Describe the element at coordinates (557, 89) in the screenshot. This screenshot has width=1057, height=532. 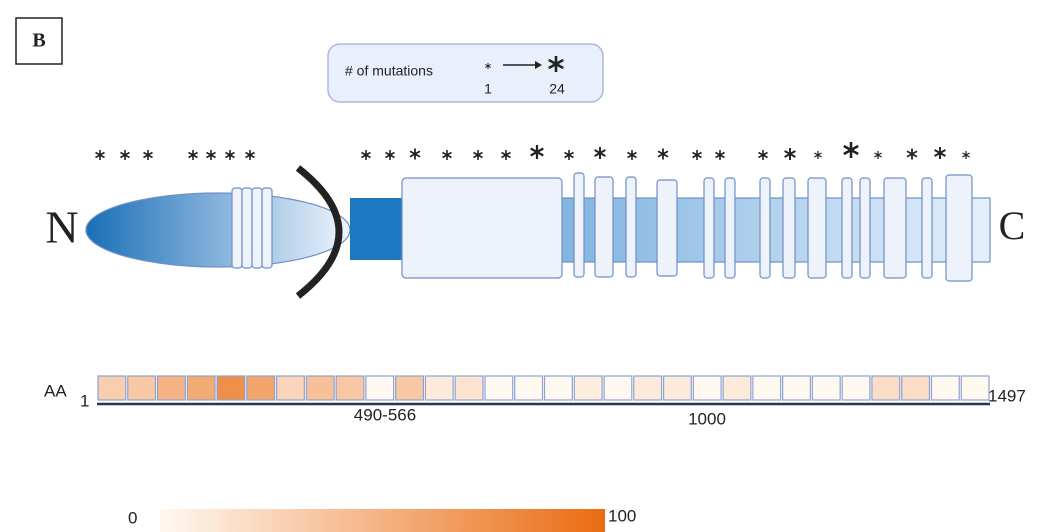
I see `legend-max: 24` at that location.